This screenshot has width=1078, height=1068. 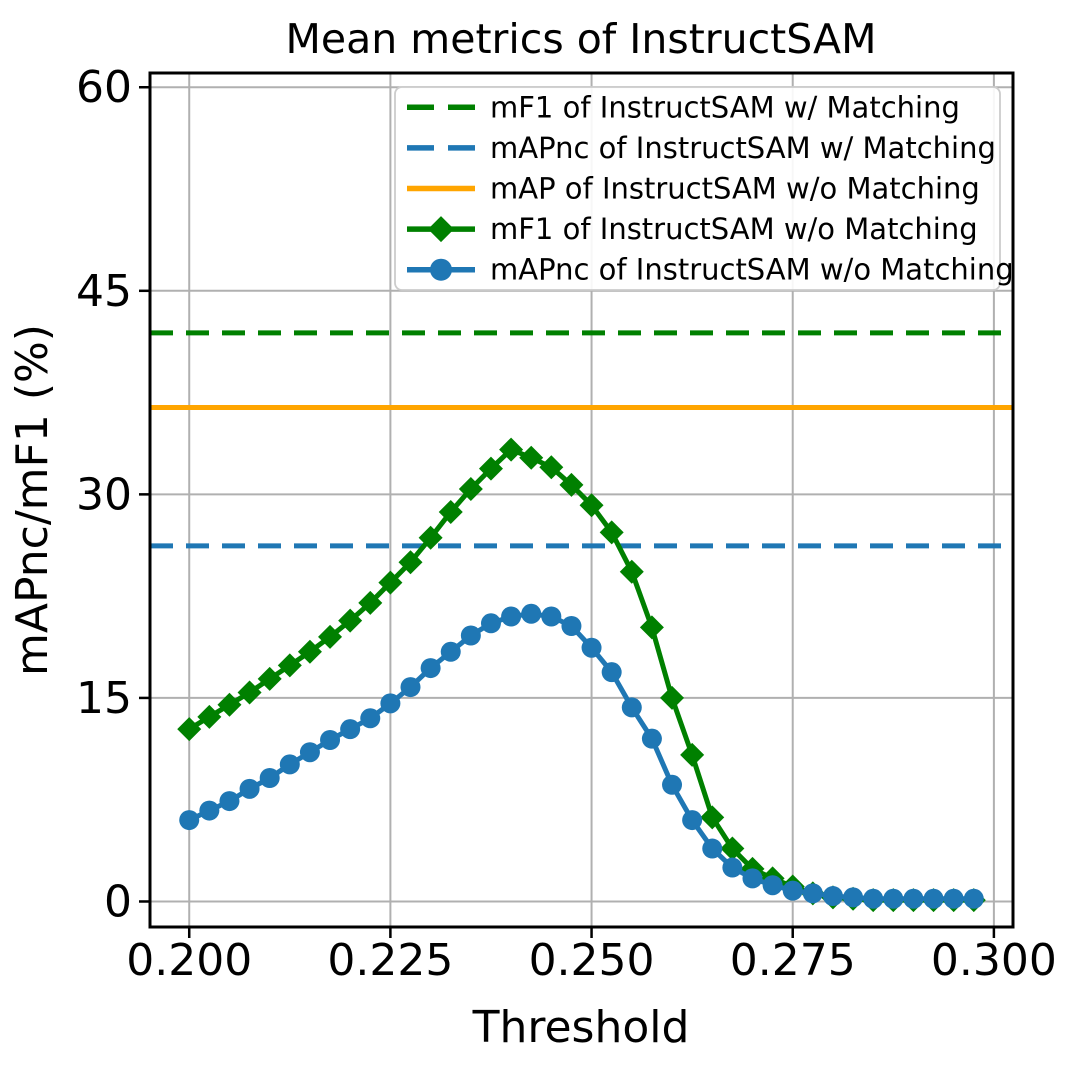 What do you see at coordinates (189, 960) in the screenshot?
I see `x-tick-label: 0.200` at bounding box center [189, 960].